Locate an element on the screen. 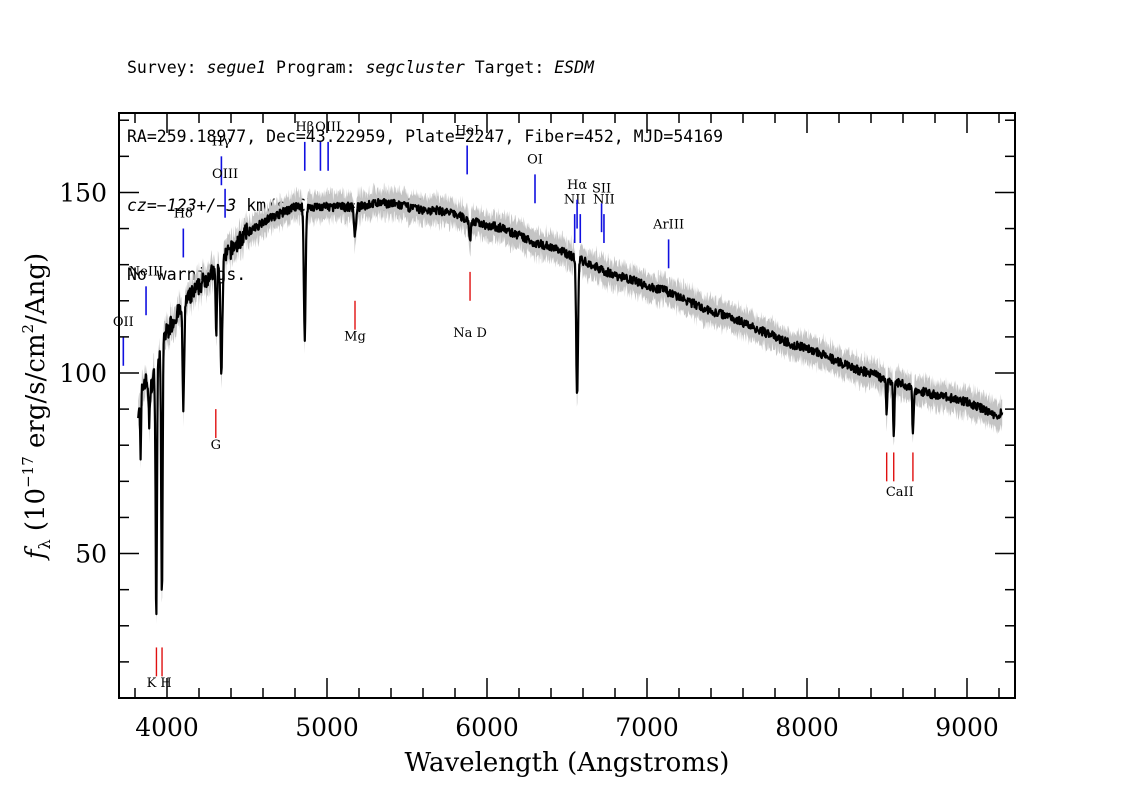 The height and width of the screenshot is (810, 1134). x-tick-label: 5000 is located at coordinates (327, 727).